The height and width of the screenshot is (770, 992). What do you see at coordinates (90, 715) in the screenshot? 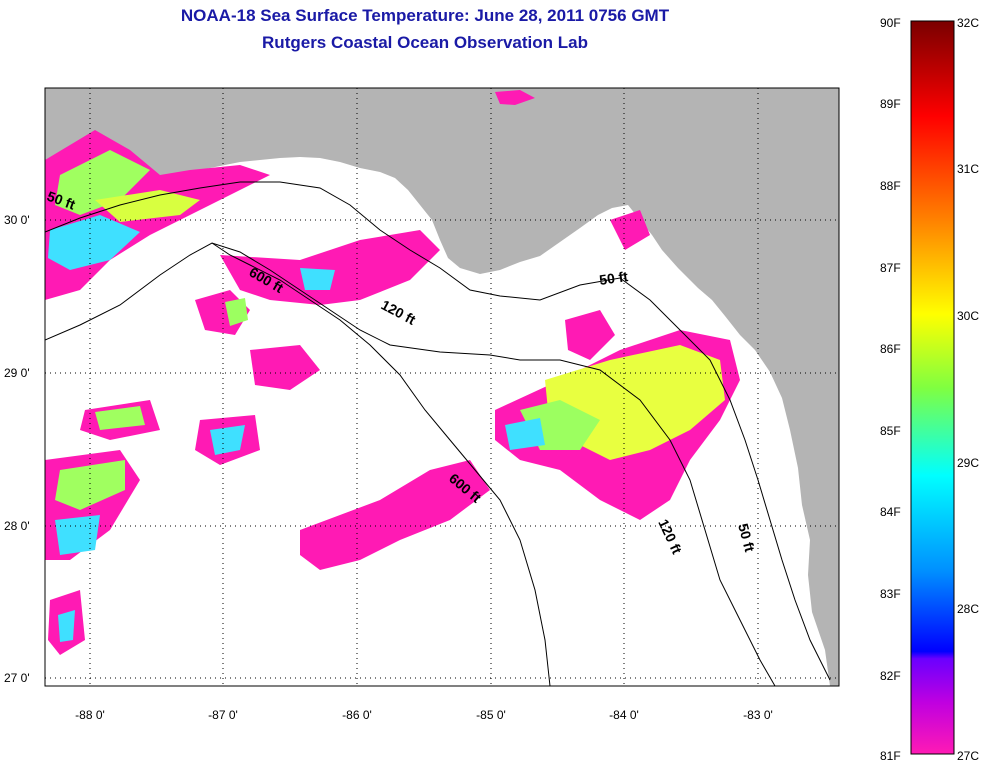
I see `lon-tick-88: -88 0'` at bounding box center [90, 715].